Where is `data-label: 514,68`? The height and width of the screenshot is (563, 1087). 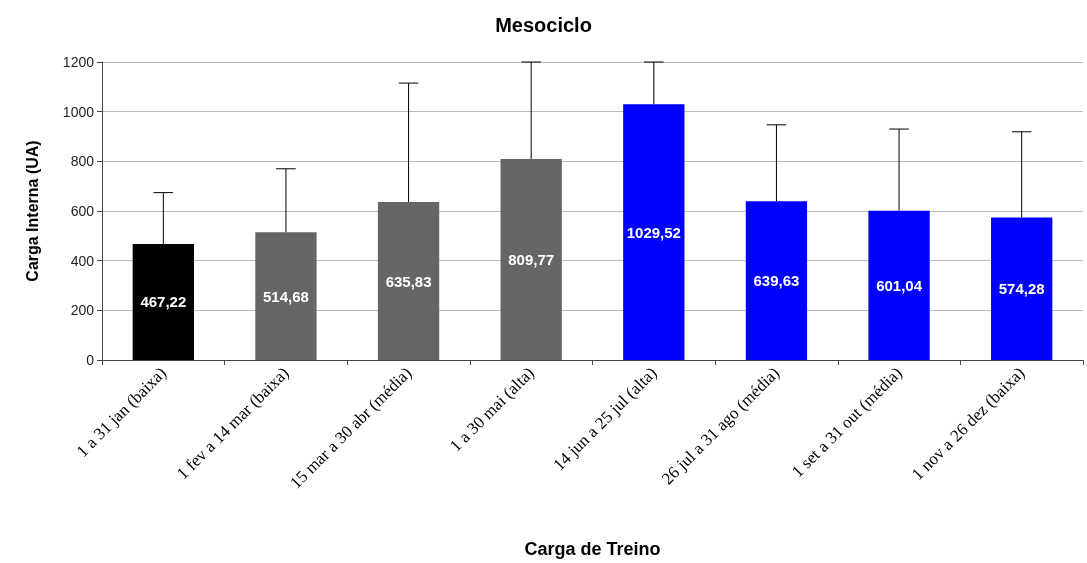 data-label: 514,68 is located at coordinates (285, 296).